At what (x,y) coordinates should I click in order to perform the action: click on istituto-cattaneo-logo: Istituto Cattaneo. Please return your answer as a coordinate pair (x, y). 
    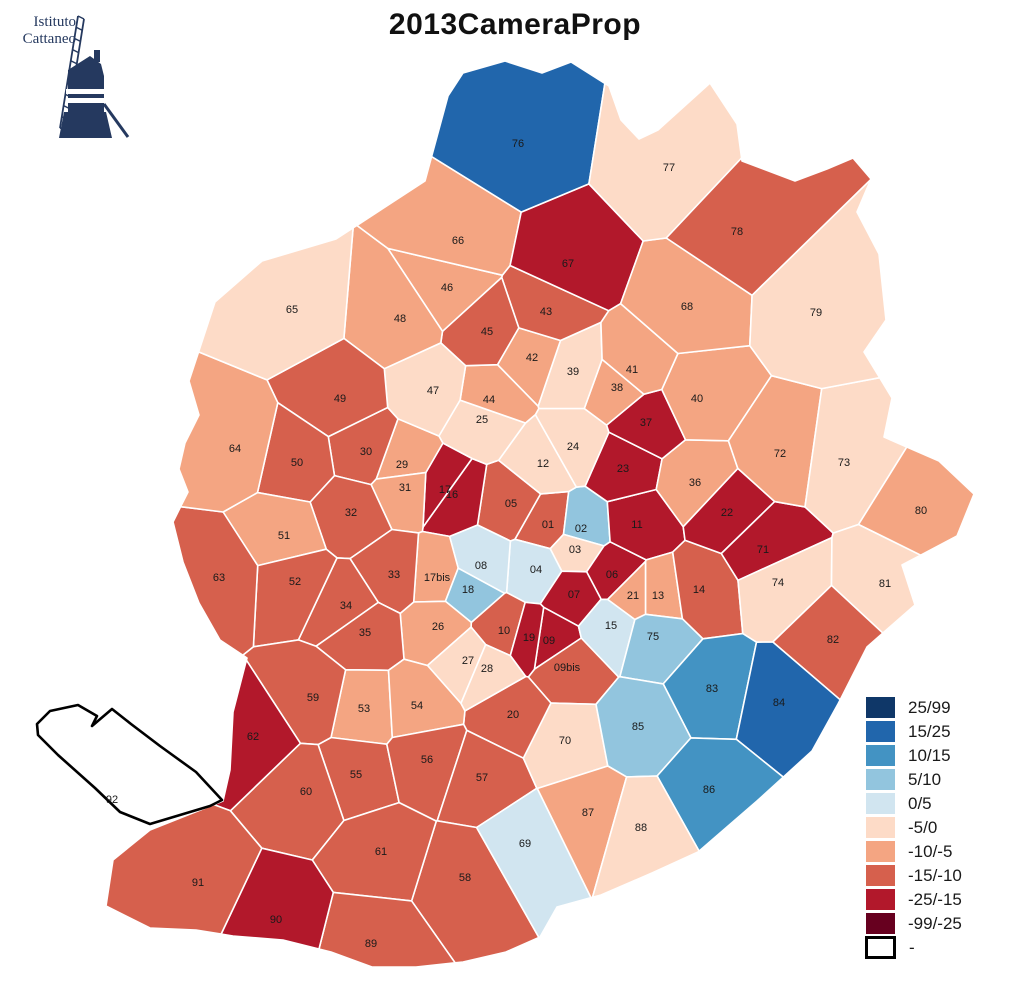
    Looking at the image, I should click on (45, 31).